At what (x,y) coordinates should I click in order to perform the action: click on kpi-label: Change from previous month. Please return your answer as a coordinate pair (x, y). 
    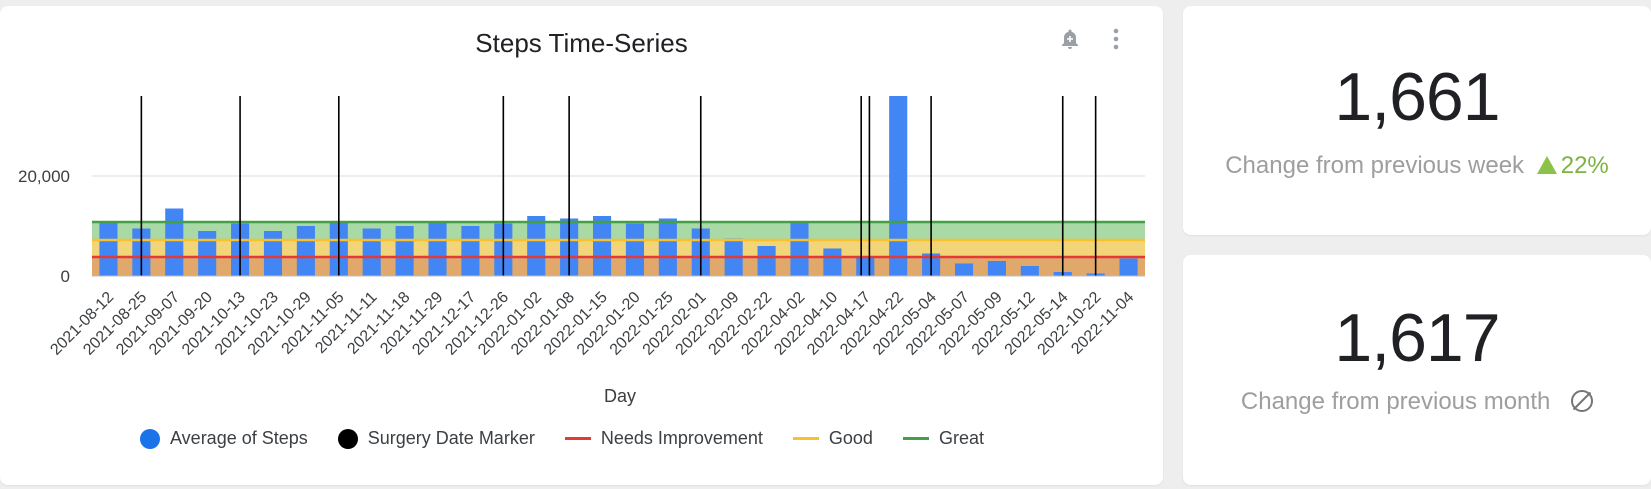
    Looking at the image, I should click on (1417, 402).